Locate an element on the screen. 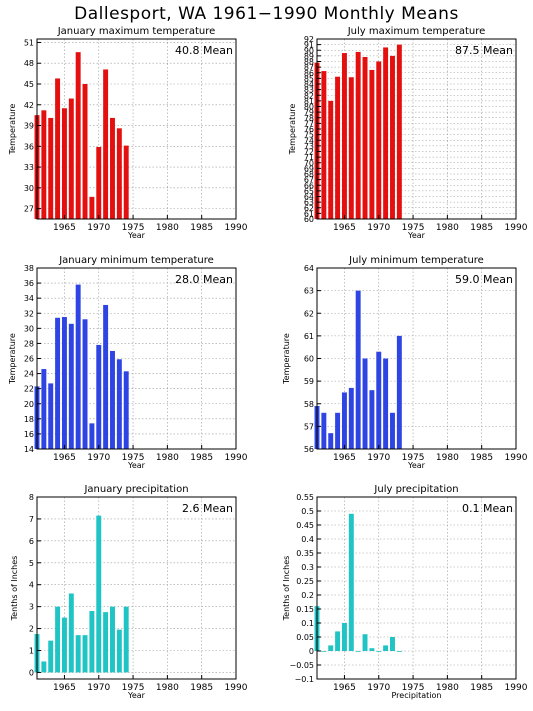  y-tick-label: 0.5 is located at coordinates (307, 511).